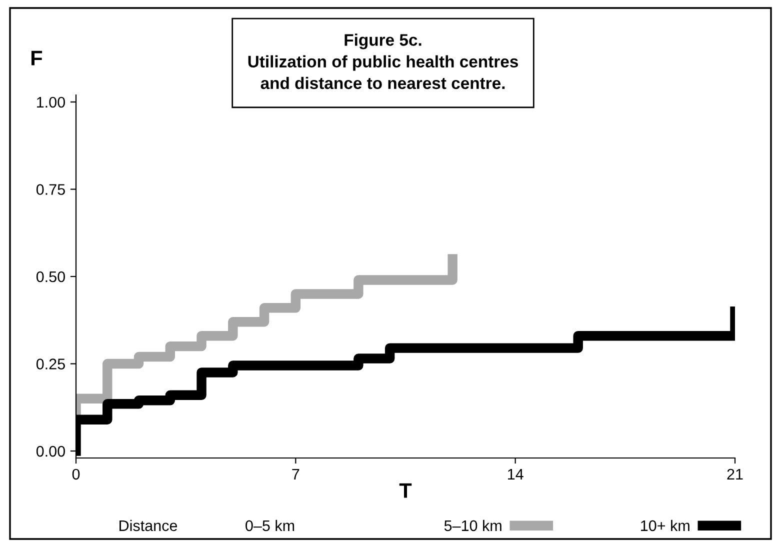 The height and width of the screenshot is (547, 779). Describe the element at coordinates (50, 276) in the screenshot. I see `y-tick-label: 0.50` at that location.